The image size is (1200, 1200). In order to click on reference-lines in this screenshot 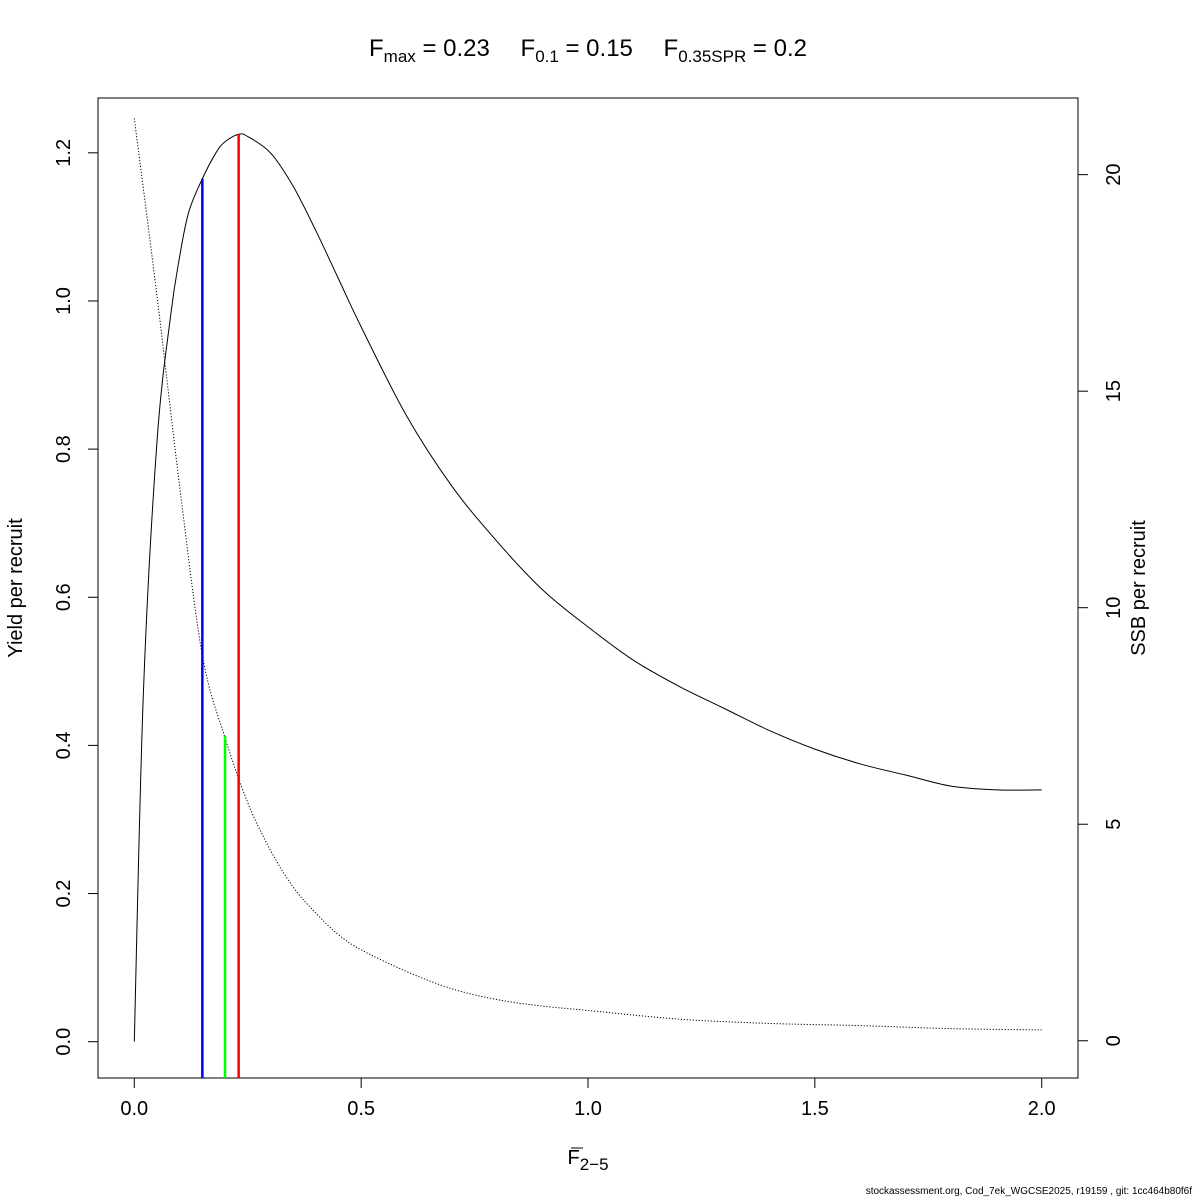, I will do `click(220, 606)`.